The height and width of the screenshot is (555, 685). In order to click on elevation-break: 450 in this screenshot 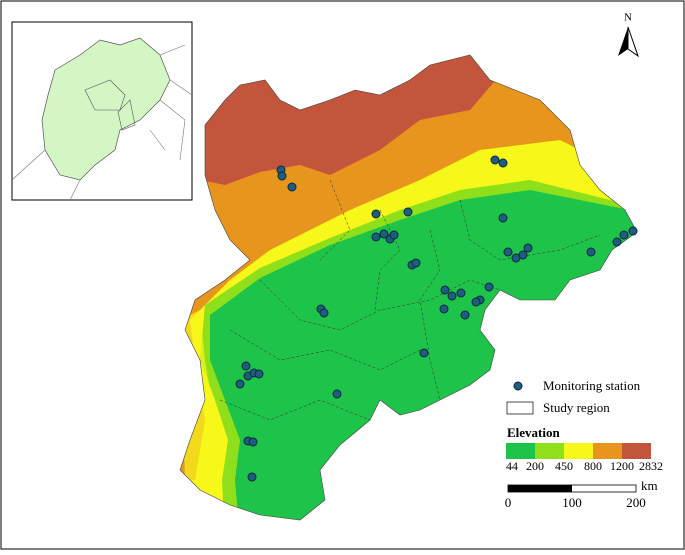, I will do `click(564, 466)`.